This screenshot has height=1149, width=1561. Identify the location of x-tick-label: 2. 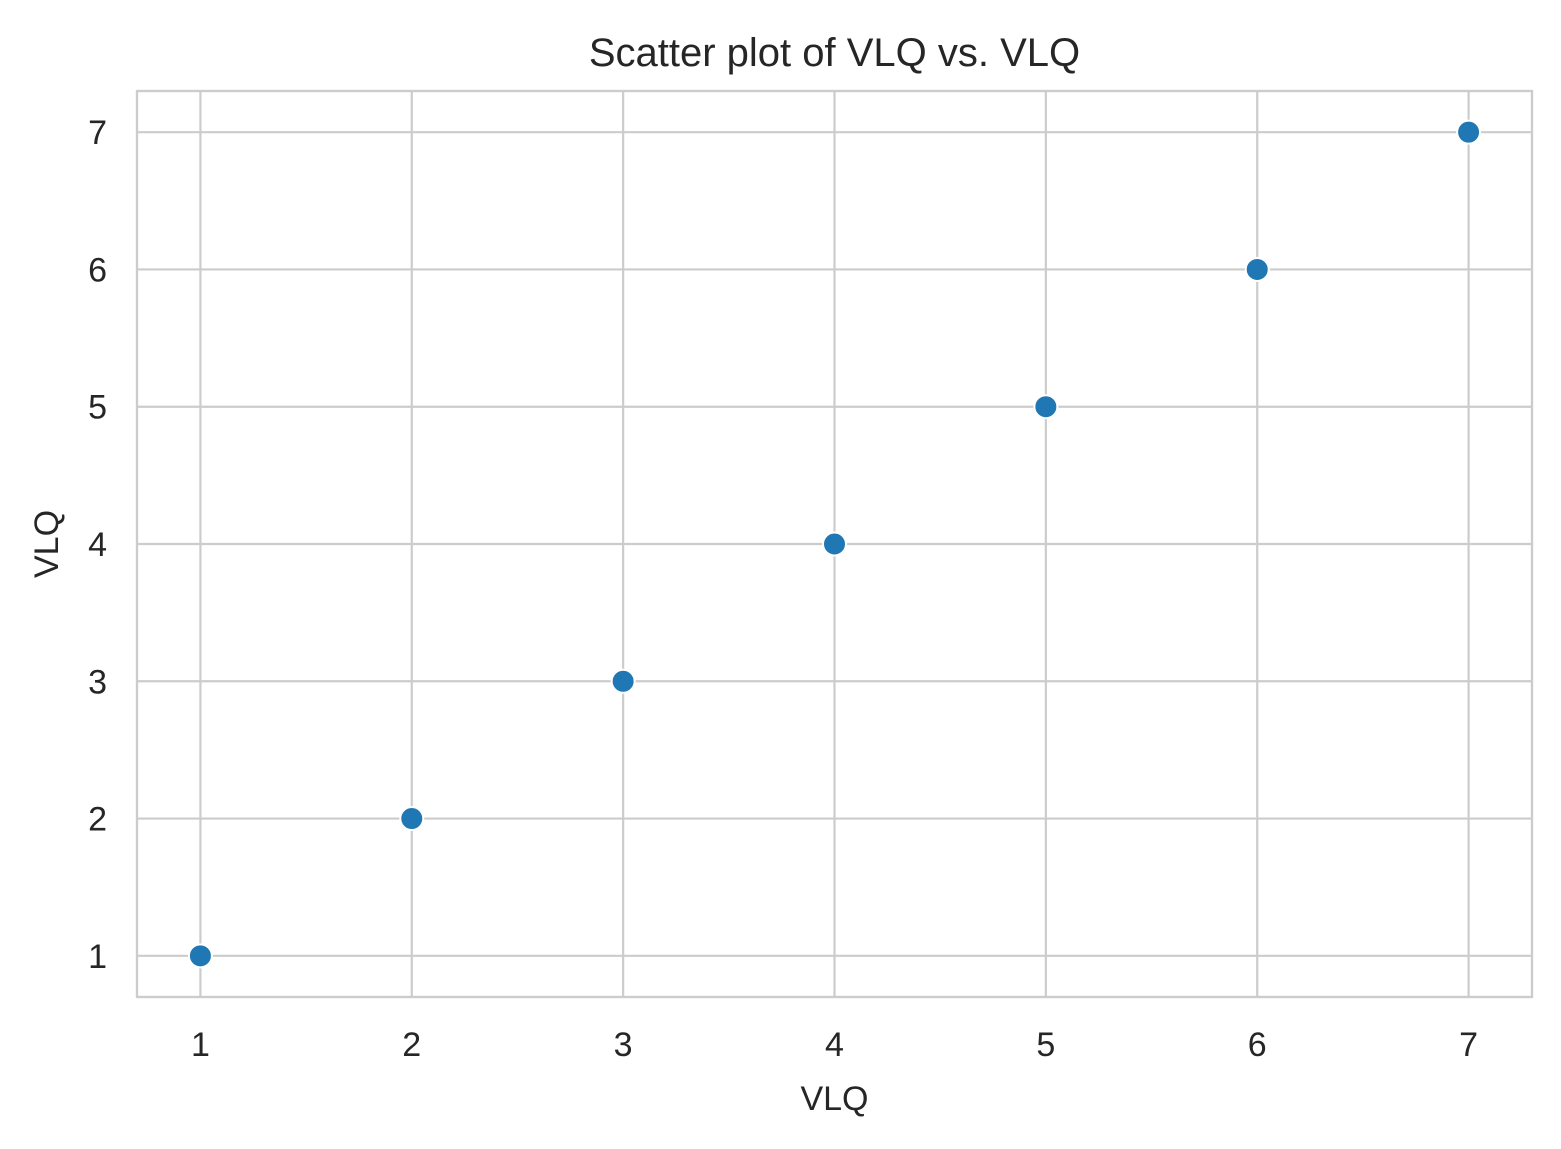
(411, 1045).